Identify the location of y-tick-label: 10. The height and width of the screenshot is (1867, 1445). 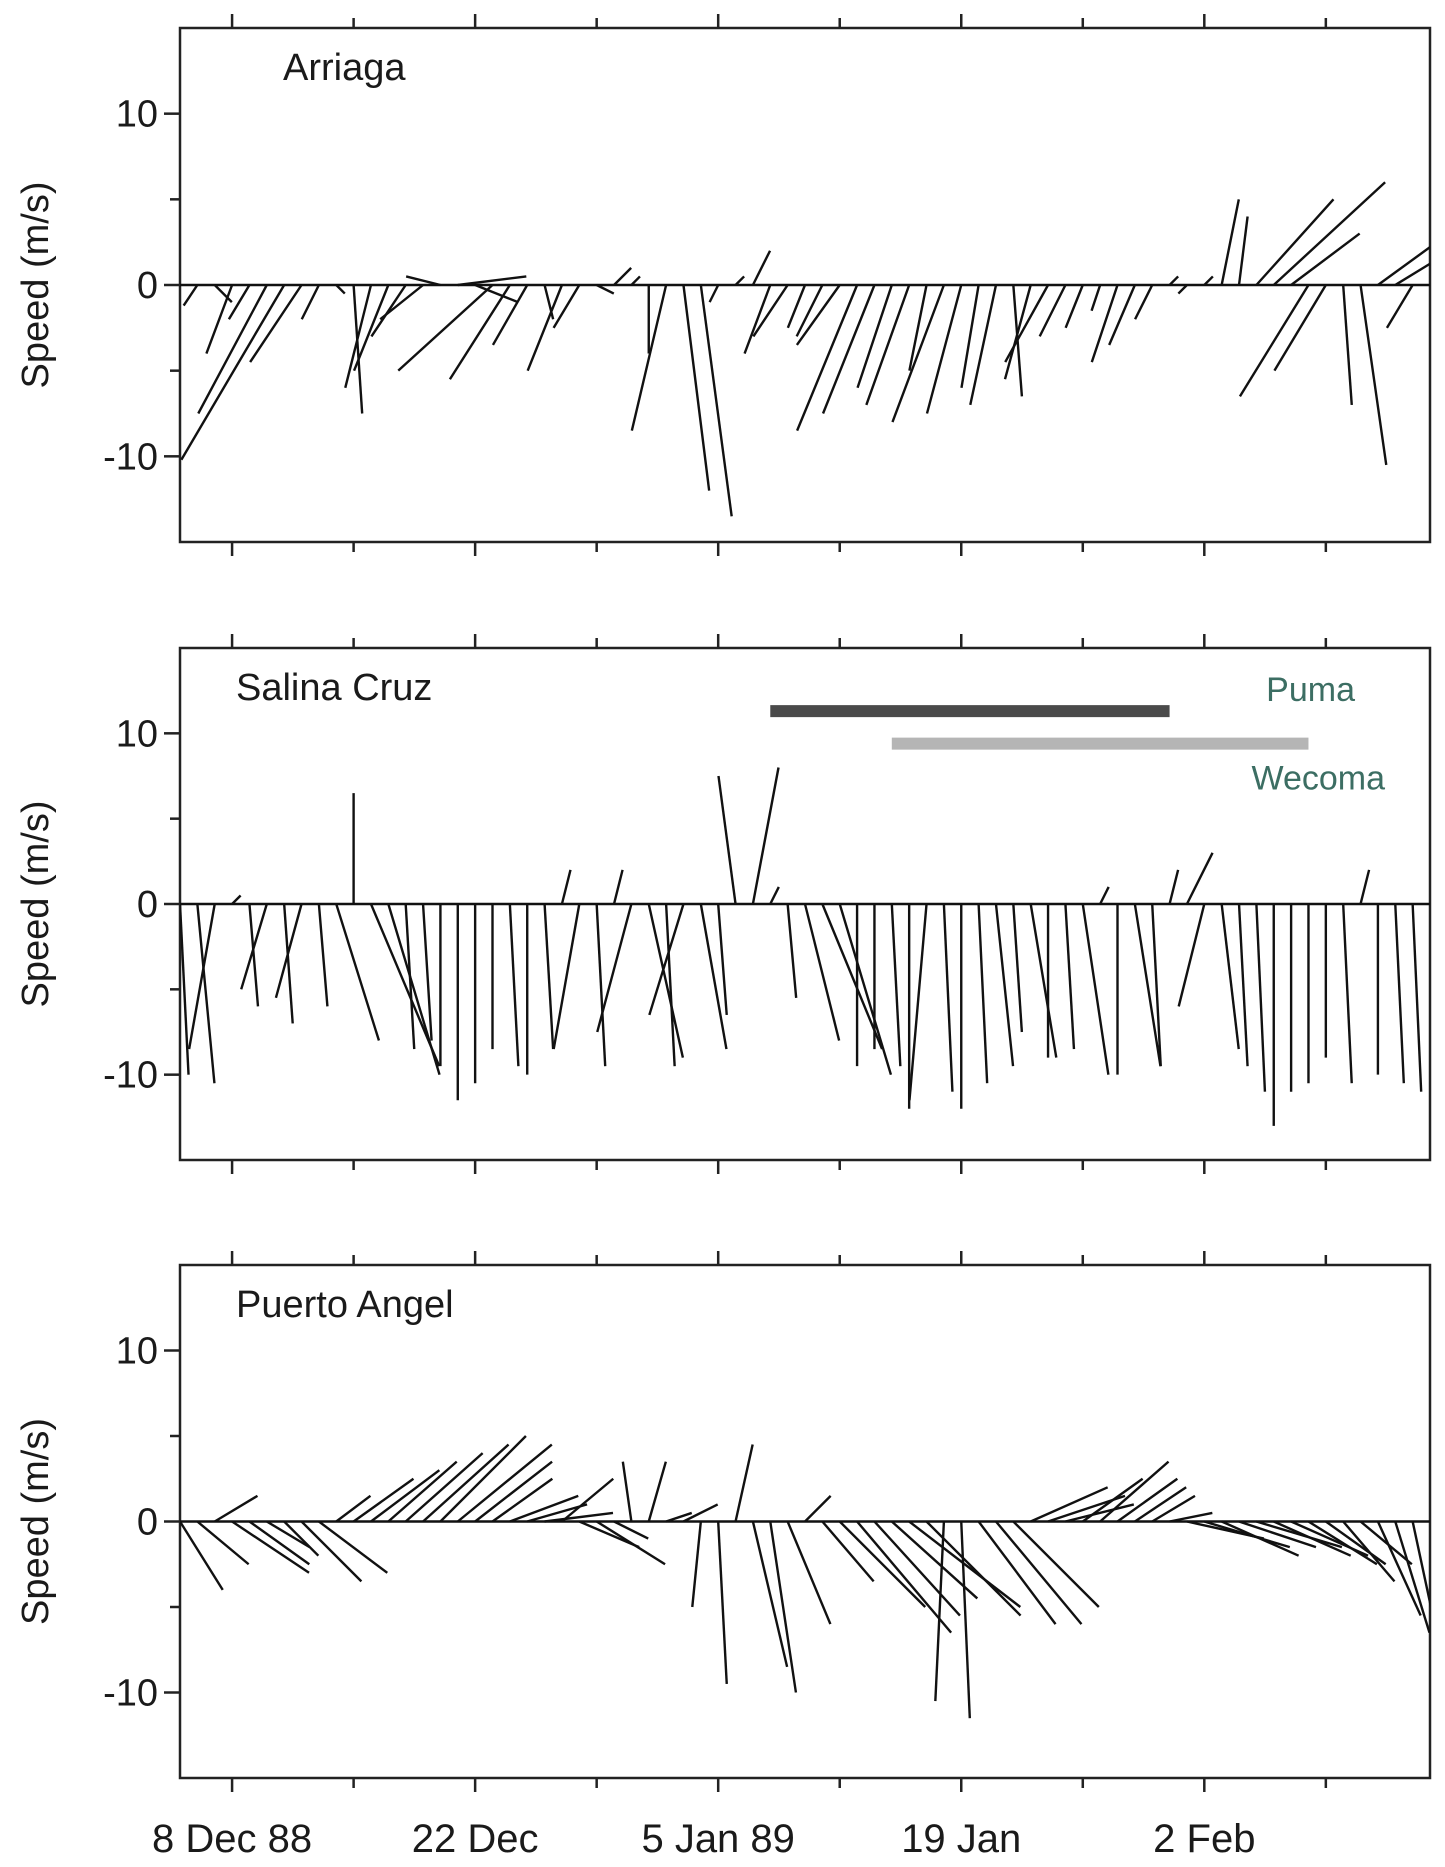
(137, 115).